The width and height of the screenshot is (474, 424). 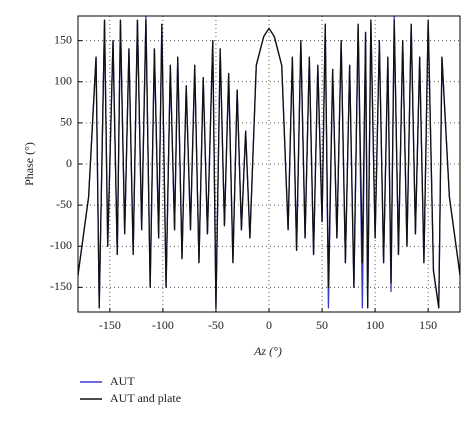 I want to click on legend-label: AUT and plate, so click(x=145, y=398).